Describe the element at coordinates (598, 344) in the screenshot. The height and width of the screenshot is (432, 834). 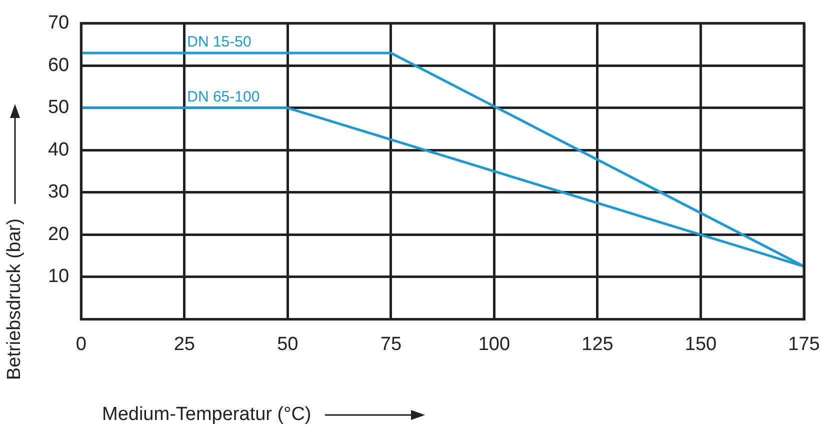
I see `x-tick-label: 125` at that location.